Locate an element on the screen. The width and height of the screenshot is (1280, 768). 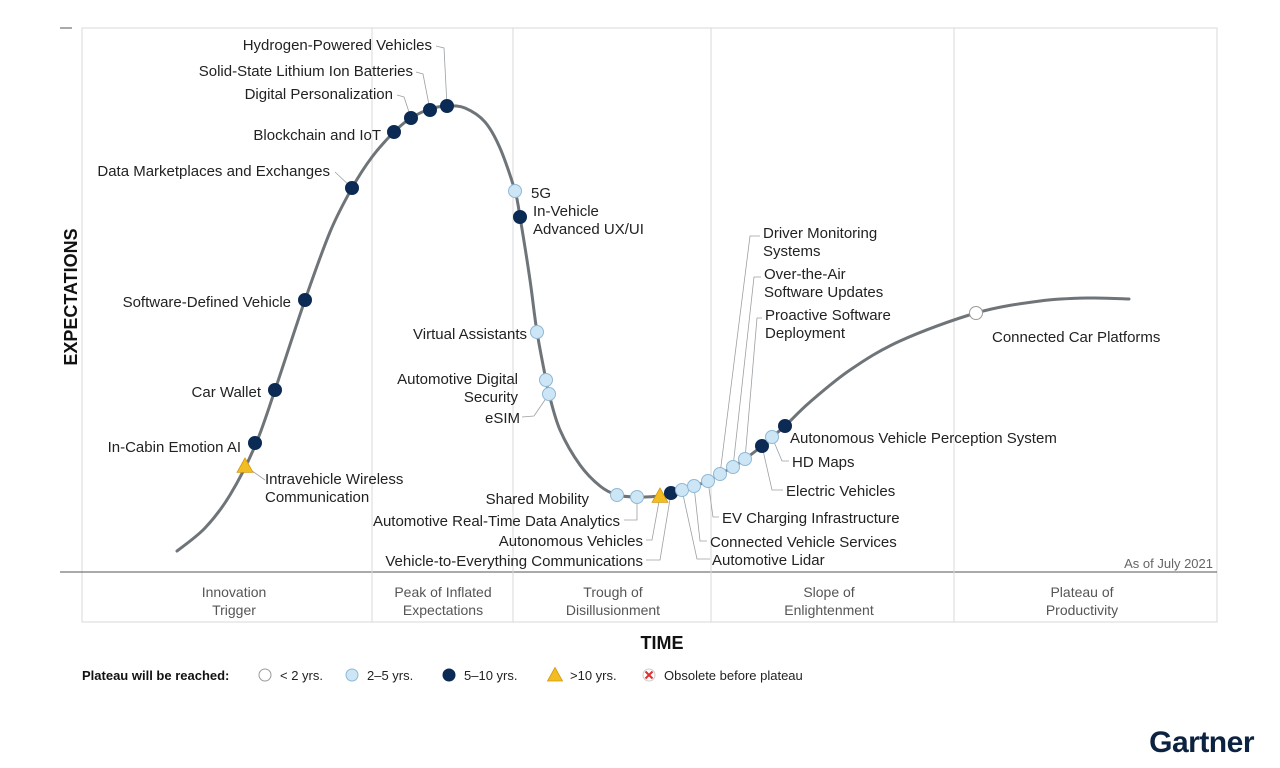
technology-label: Digital Personalization is located at coordinates (319, 94).